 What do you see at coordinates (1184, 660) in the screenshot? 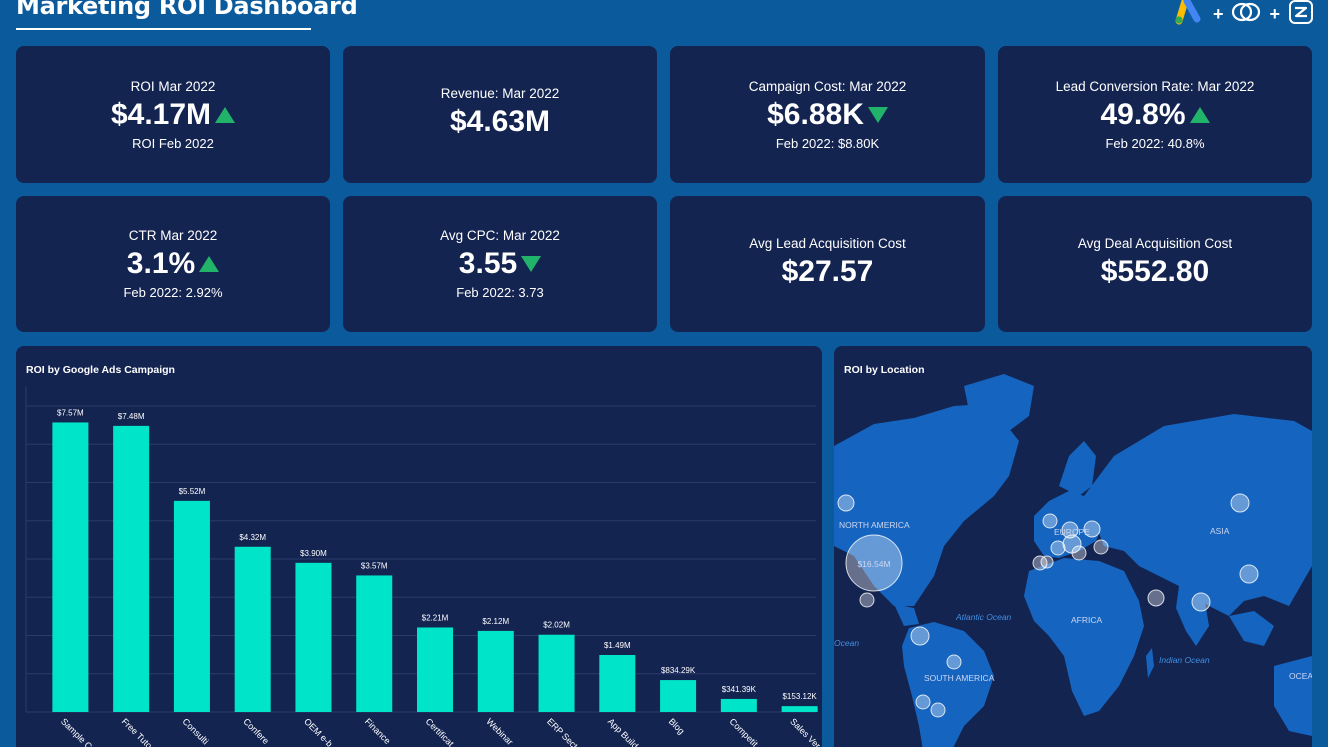
I see `ocean-label: Indian Ocean` at bounding box center [1184, 660].